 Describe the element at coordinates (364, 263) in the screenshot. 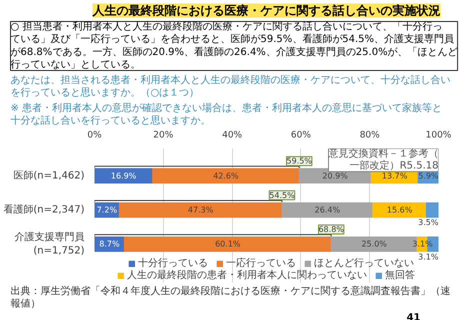

I see `legend-label: ほとんど行っていない` at that location.